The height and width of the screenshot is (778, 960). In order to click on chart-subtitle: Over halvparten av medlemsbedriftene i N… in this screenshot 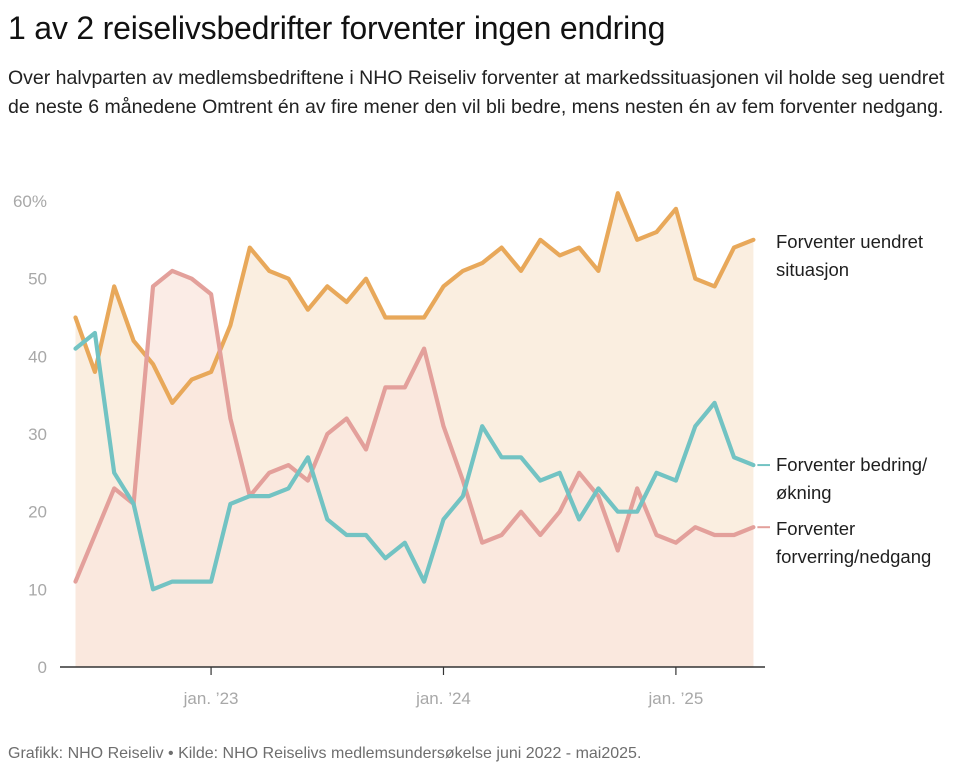, I will do `click(476, 92)`.